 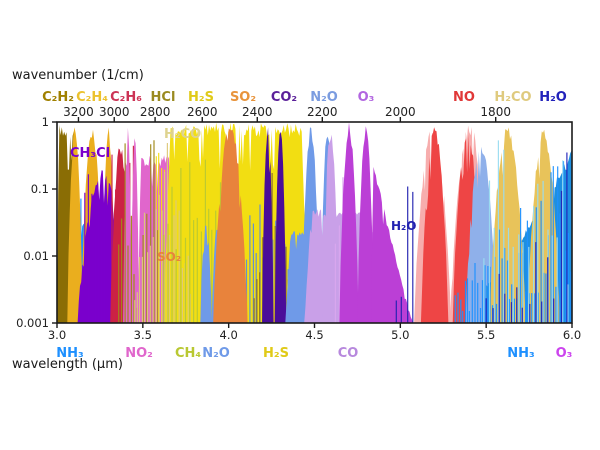 I want to click on top-tick-label-2200: 2200, so click(x=322, y=112).